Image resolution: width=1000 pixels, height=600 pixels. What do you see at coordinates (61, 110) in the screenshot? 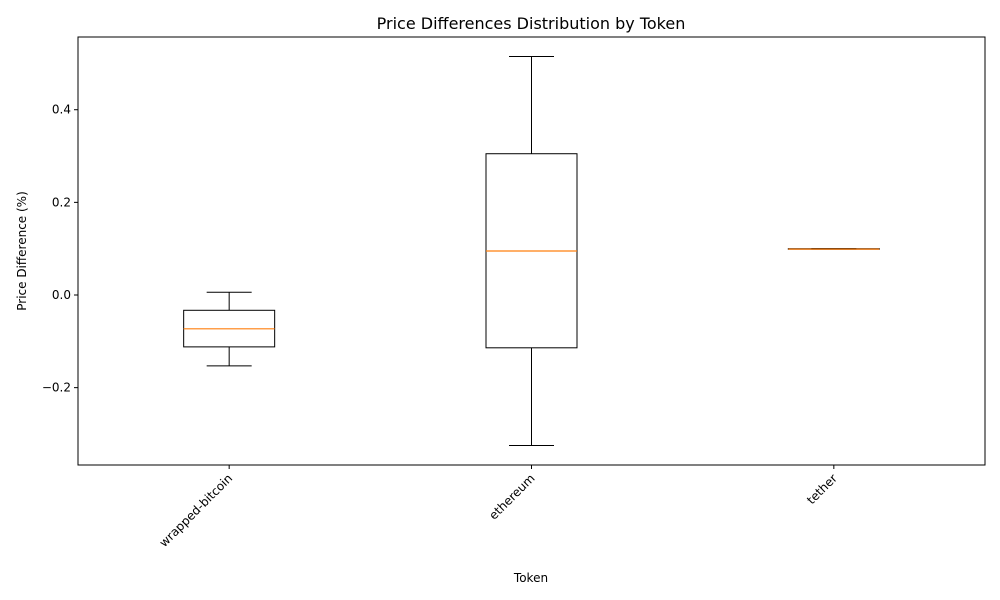
I see `y-tick-label: 0.4` at bounding box center [61, 110].